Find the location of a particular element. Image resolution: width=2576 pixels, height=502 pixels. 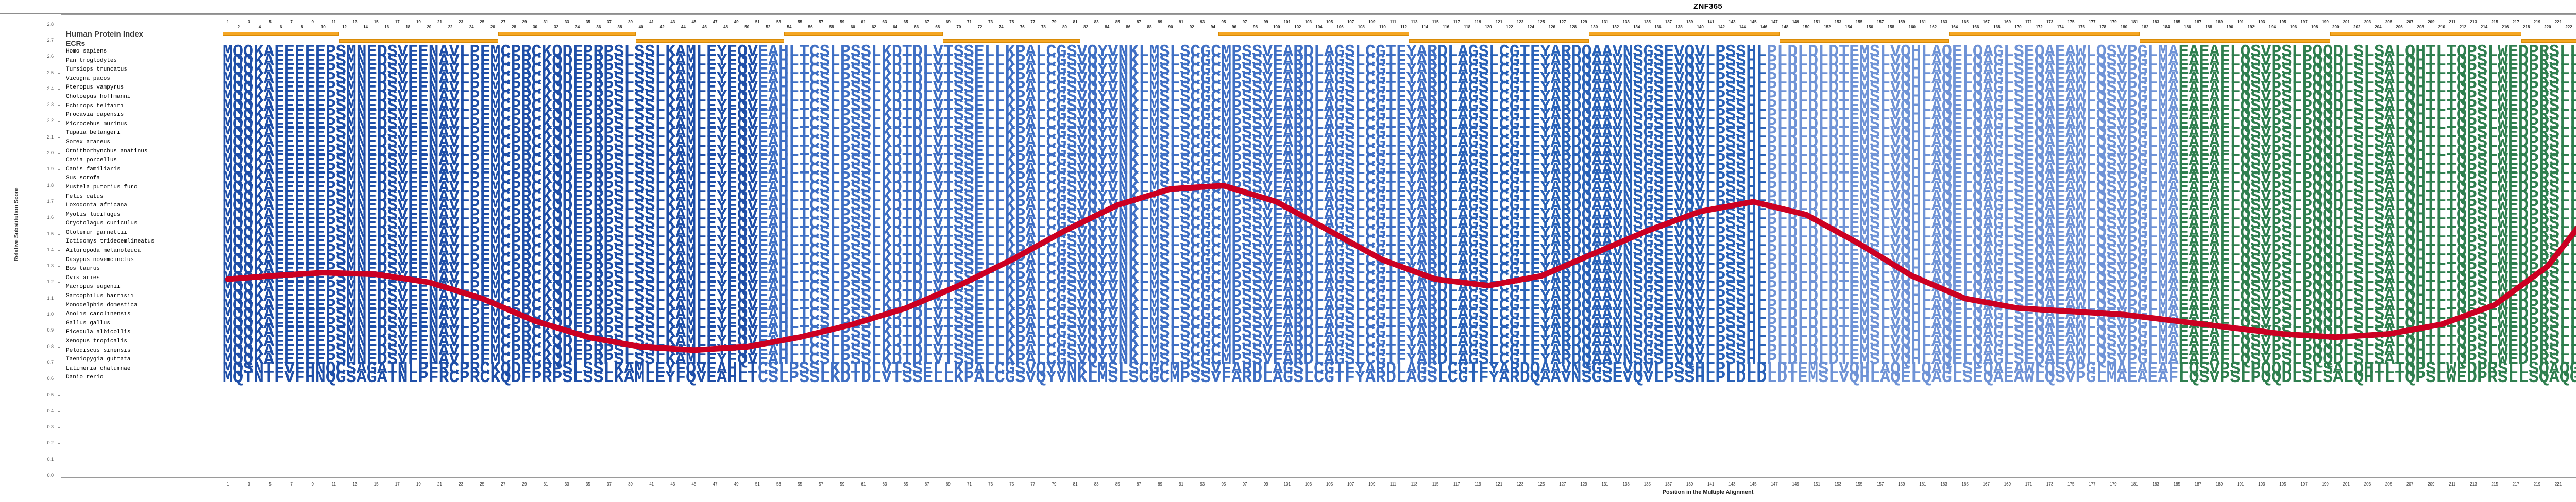

x-tick-label: 213 is located at coordinates (2473, 485).